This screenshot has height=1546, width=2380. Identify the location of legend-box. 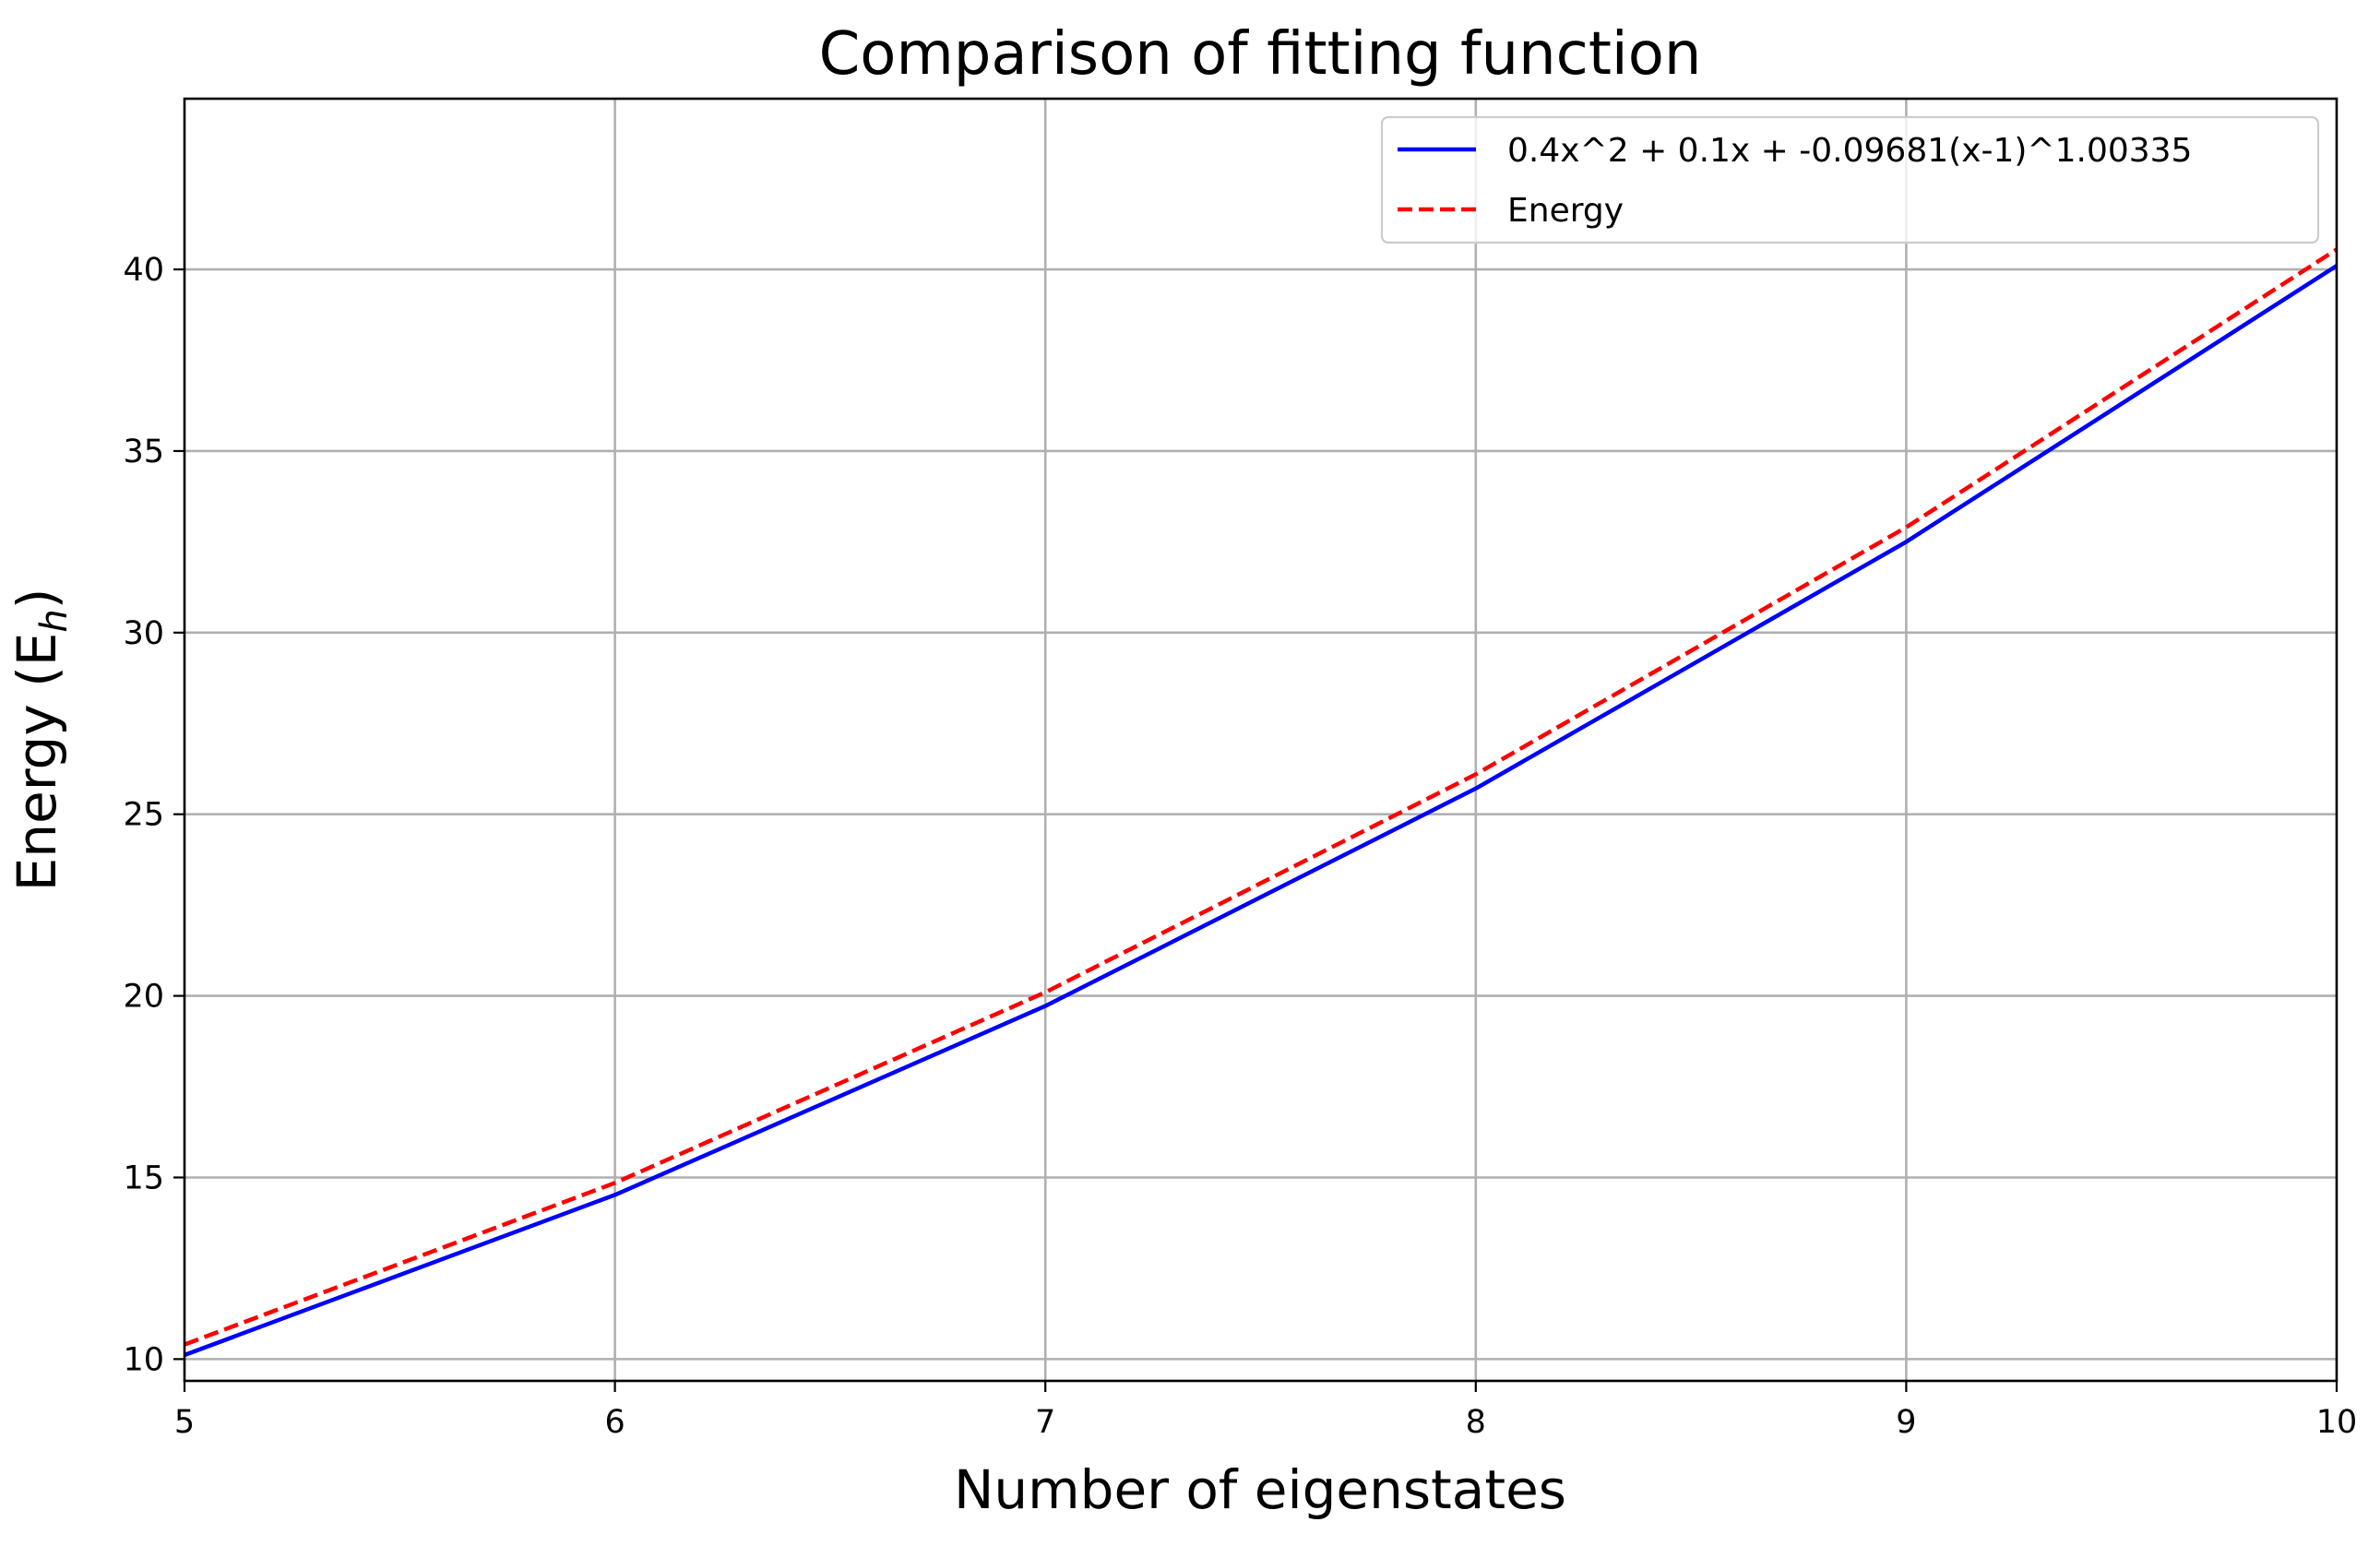
(1850, 179).